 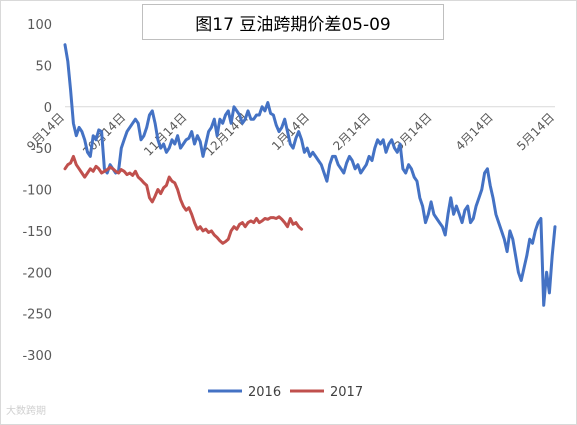 I want to click on y-axis-labels: 100 50 0 -50 -100 -150 -200 -250 -300, so click(x=37, y=191).